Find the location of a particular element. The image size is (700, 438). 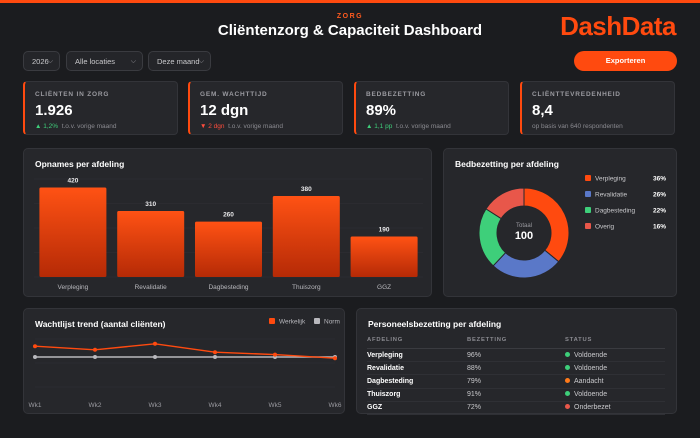

bar-dagbesteding is located at coordinates (228, 249).